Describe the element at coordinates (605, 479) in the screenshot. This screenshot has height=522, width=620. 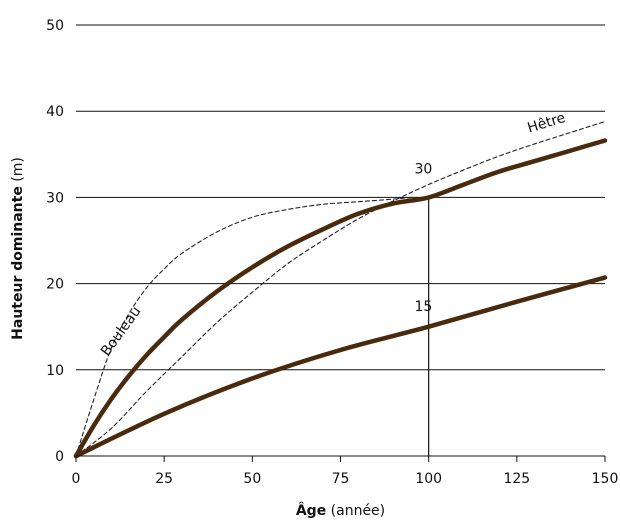
I see `x-tick-label-150: 150` at that location.